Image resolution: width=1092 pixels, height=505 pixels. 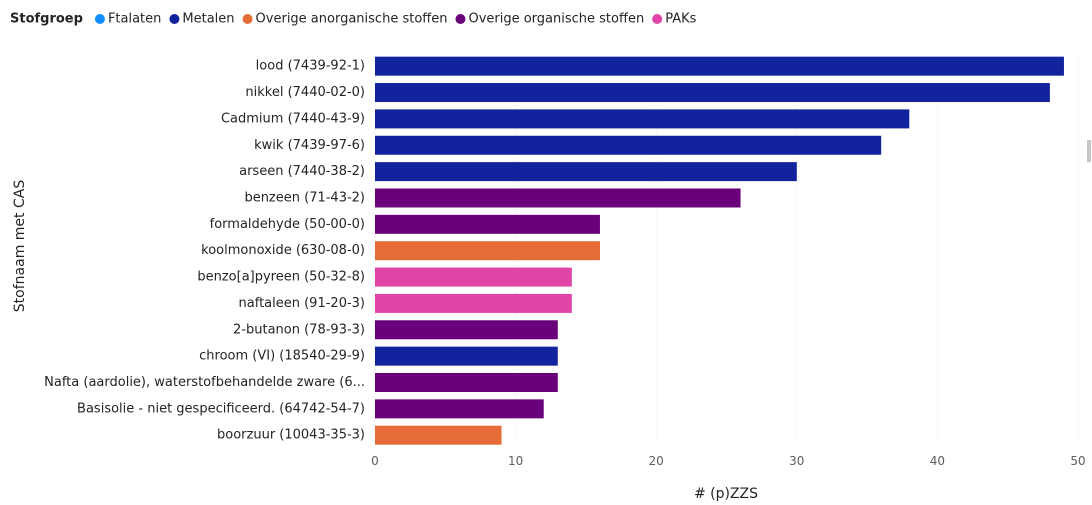 What do you see at coordinates (281, 277) in the screenshot?
I see `y-tick-label: benzo[a]pyreen (50-32-8)` at bounding box center [281, 277].